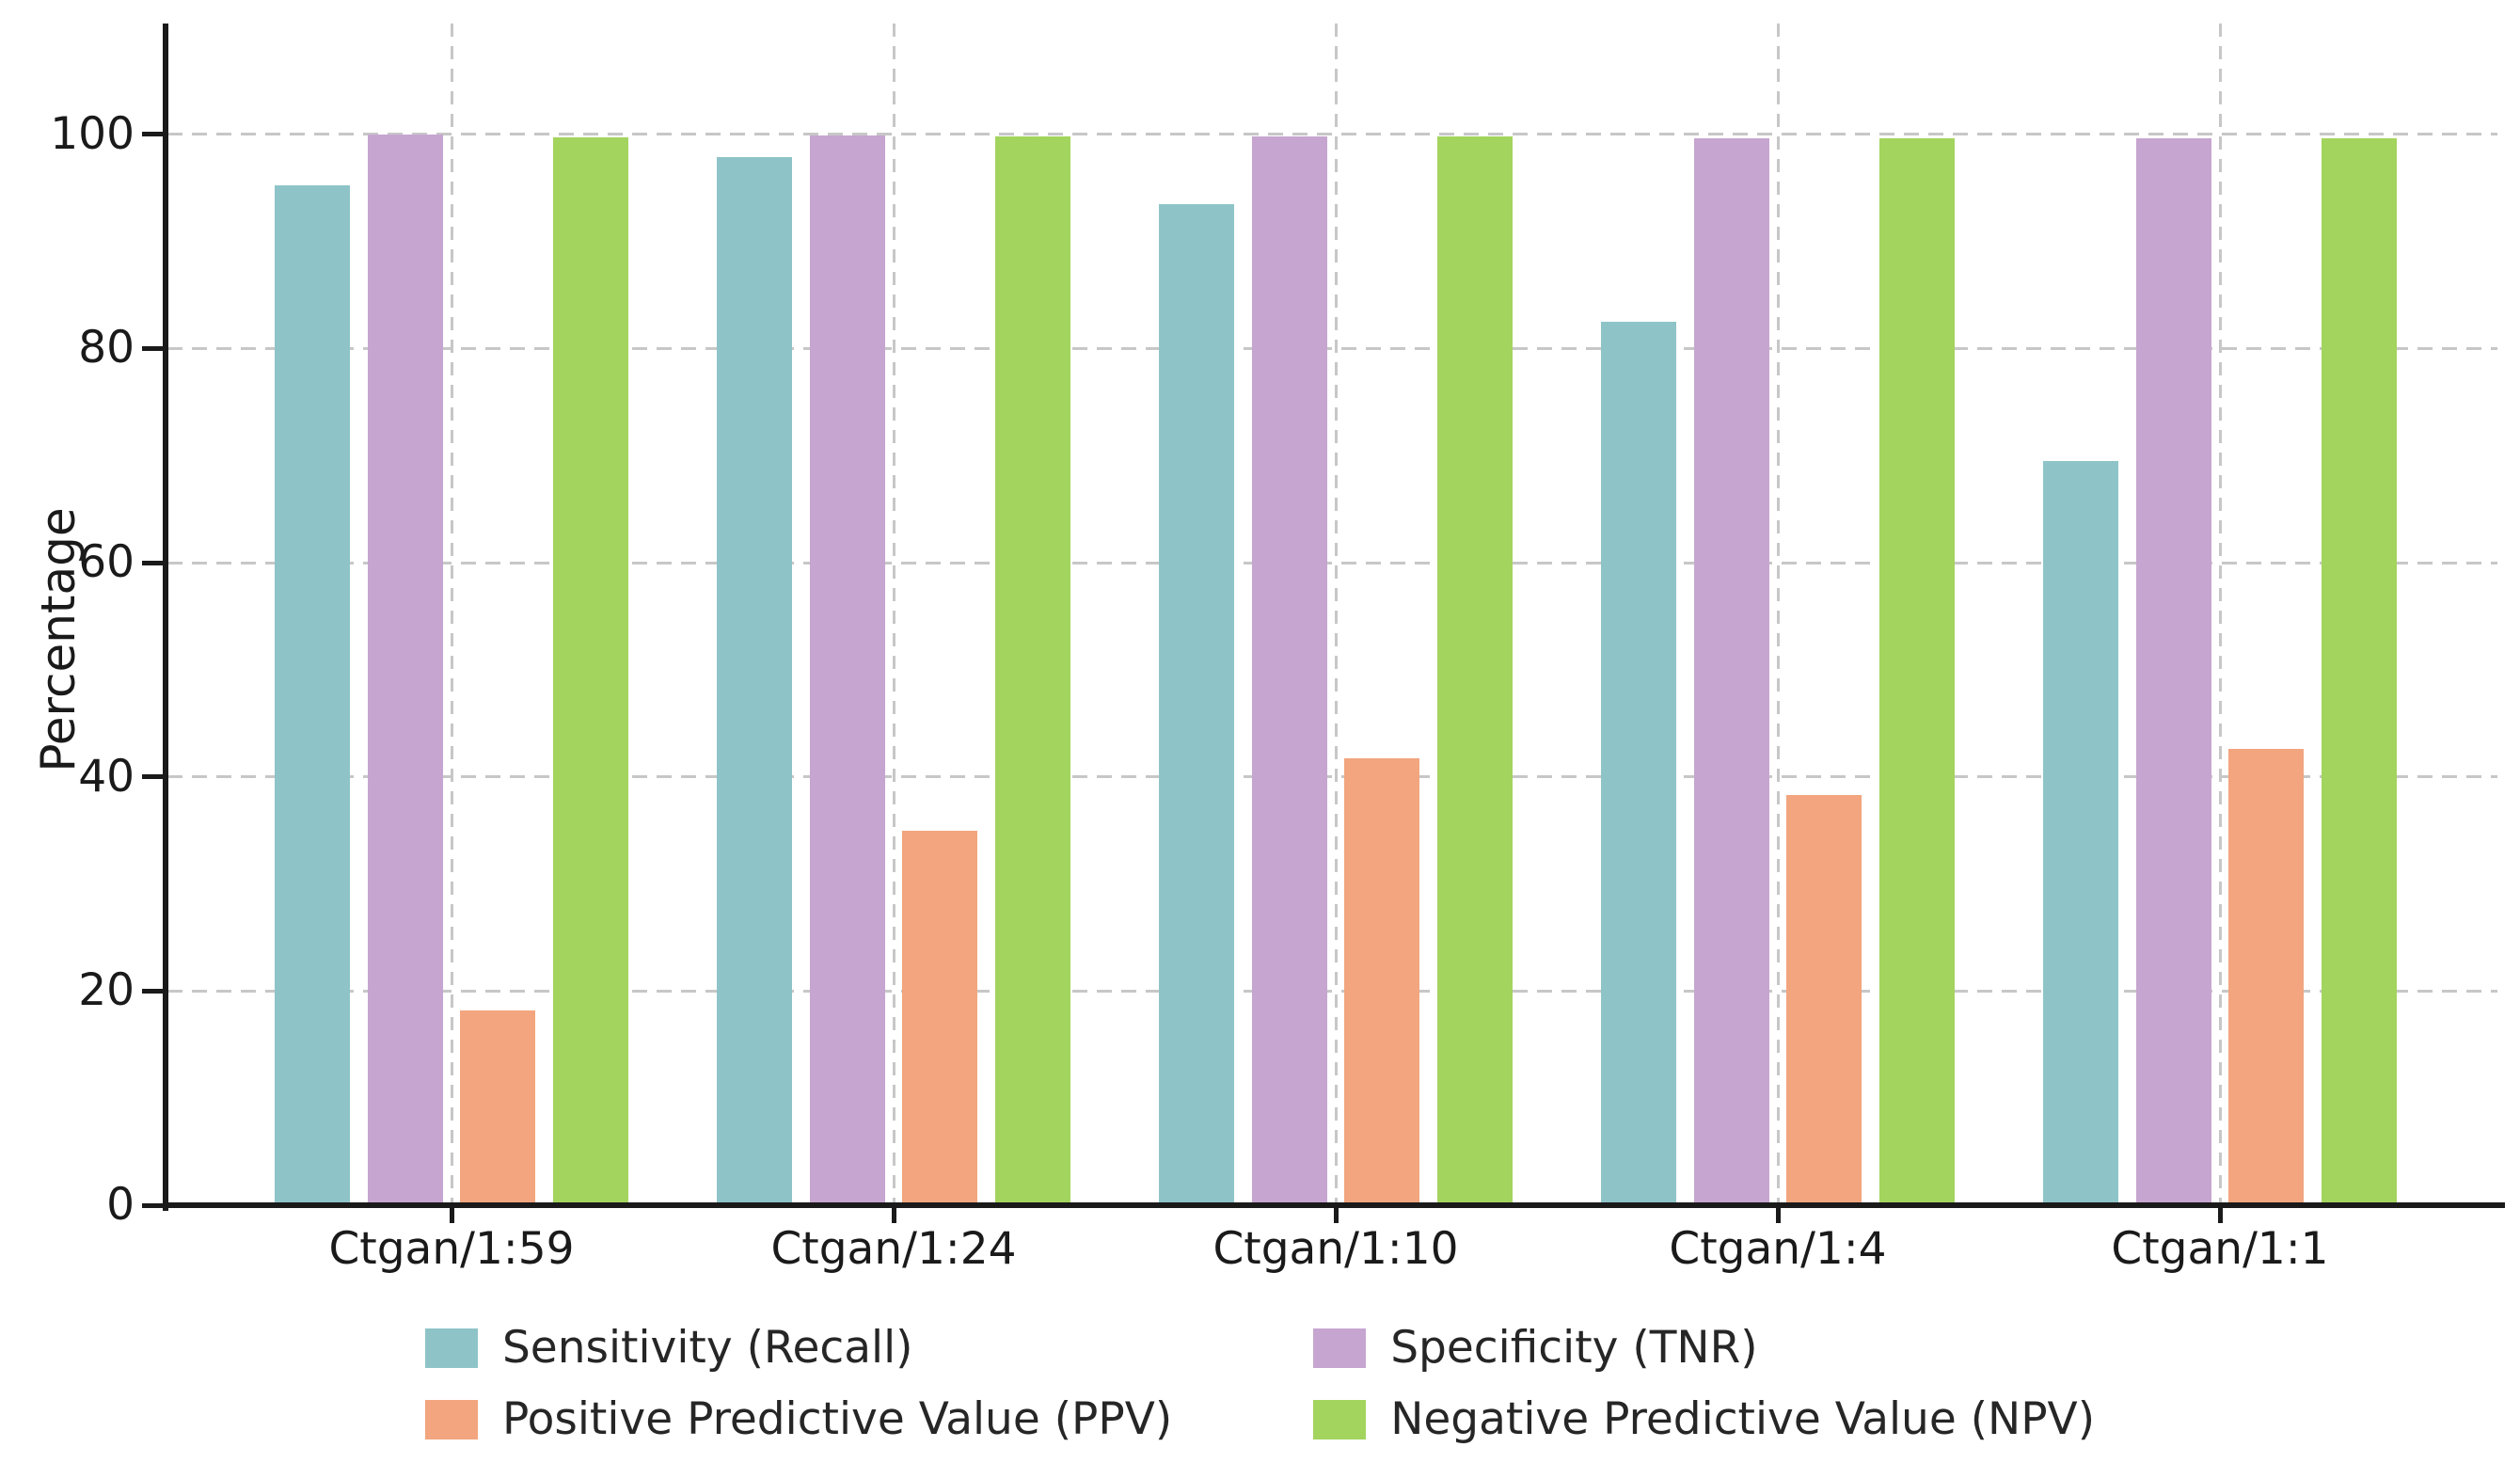 This screenshot has height=1479, width=2520. I want to click on legend-item-positive-predictive-value-ppv: Positive Predictive Value (PPV), so click(798, 1419).